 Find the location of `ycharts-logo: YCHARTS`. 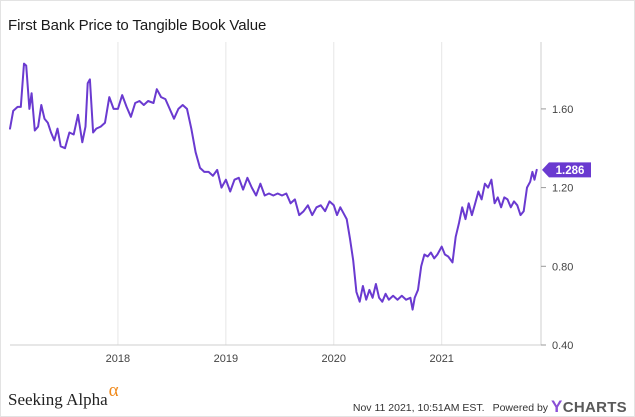

ycharts-logo: YCHARTS is located at coordinates (589, 406).